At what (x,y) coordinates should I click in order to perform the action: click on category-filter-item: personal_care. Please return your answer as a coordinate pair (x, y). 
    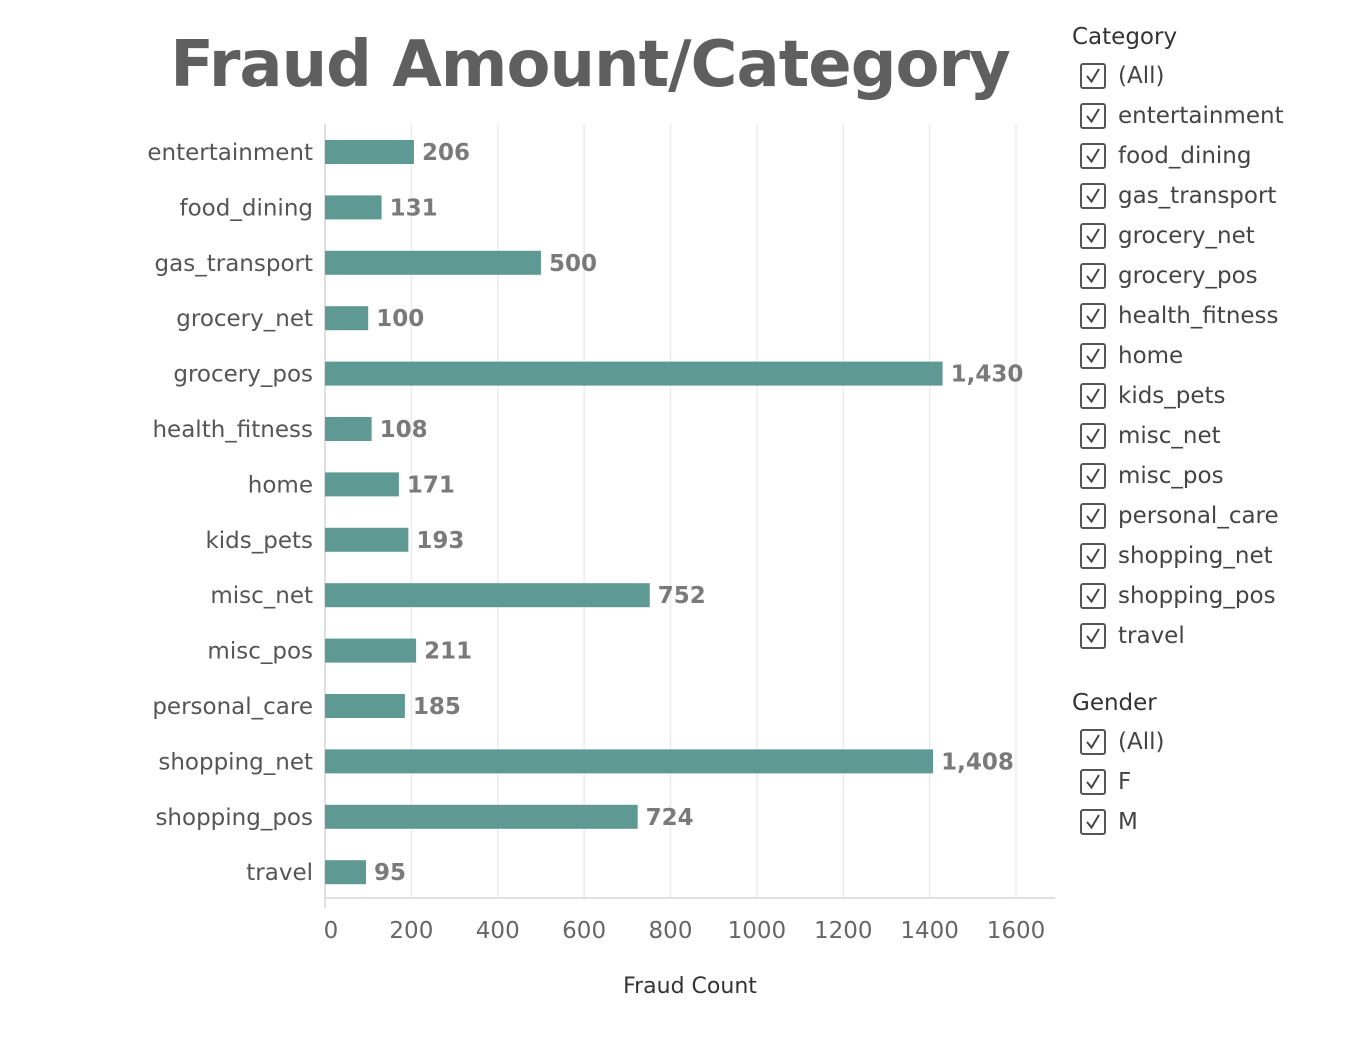
    Looking at the image, I should click on (1178, 516).